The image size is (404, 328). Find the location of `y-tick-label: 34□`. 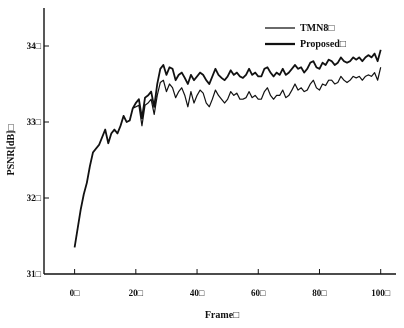

y-tick-label: 34□ is located at coordinates (34, 46).